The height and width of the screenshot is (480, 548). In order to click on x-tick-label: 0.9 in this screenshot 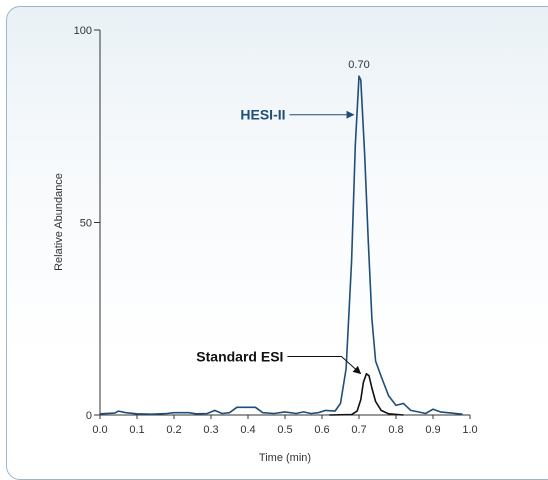, I will do `click(432, 430)`.